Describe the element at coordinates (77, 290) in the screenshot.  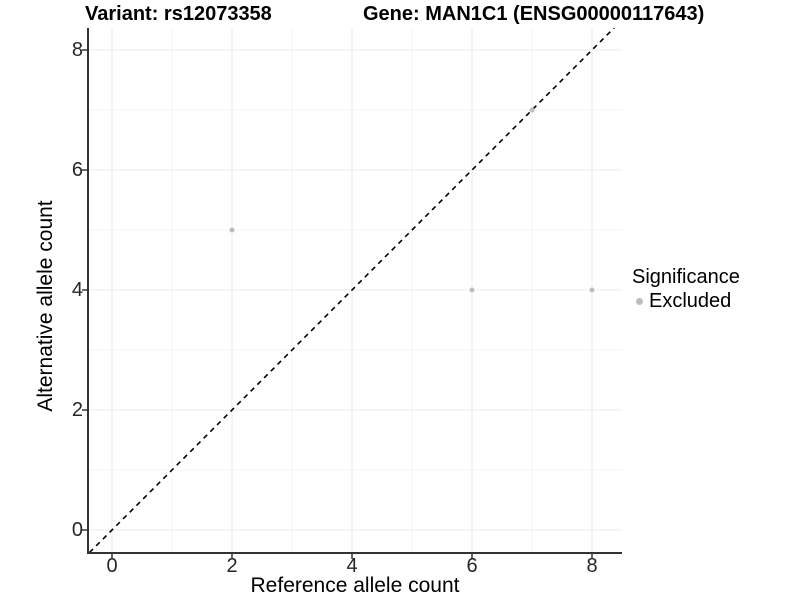
I see `y-tick-label: 4` at that location.